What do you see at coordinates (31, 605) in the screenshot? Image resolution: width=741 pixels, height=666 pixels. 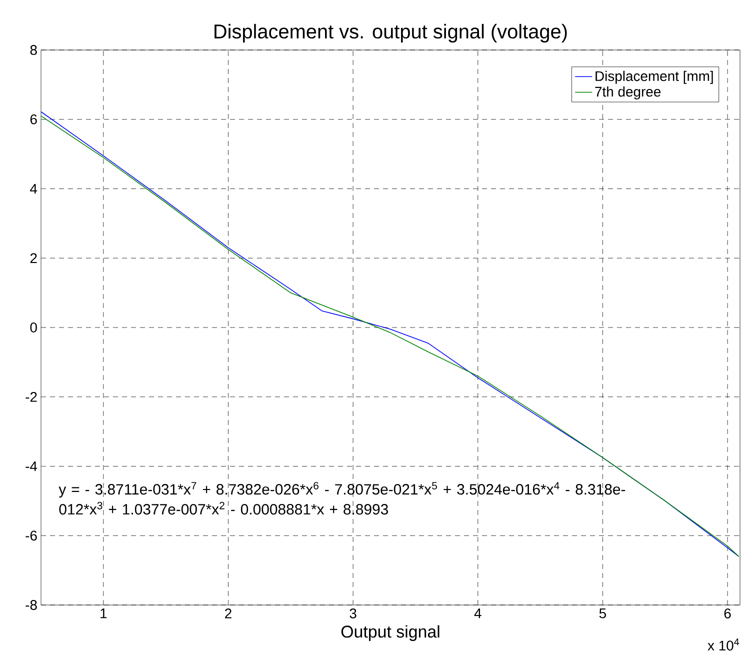 I see `y-tick-label: -8` at bounding box center [31, 605].